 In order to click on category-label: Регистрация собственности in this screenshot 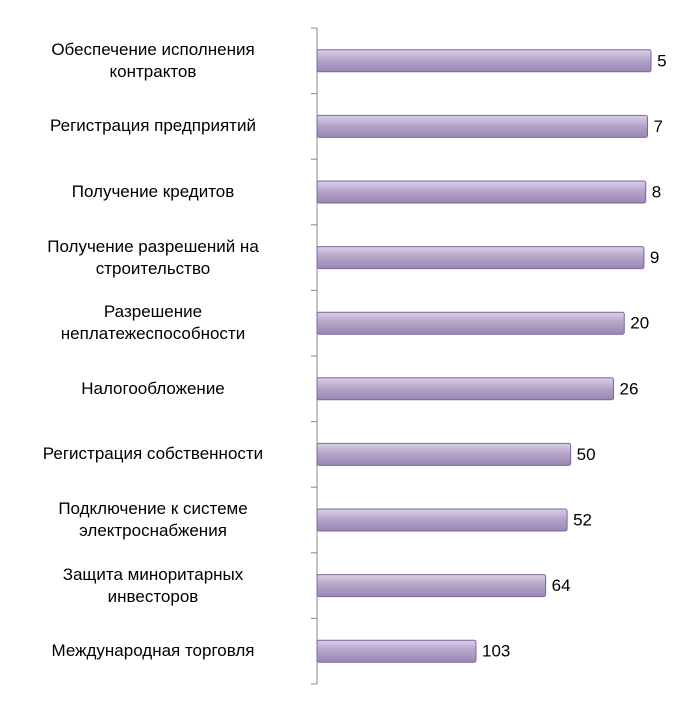, I will do `click(153, 454)`.